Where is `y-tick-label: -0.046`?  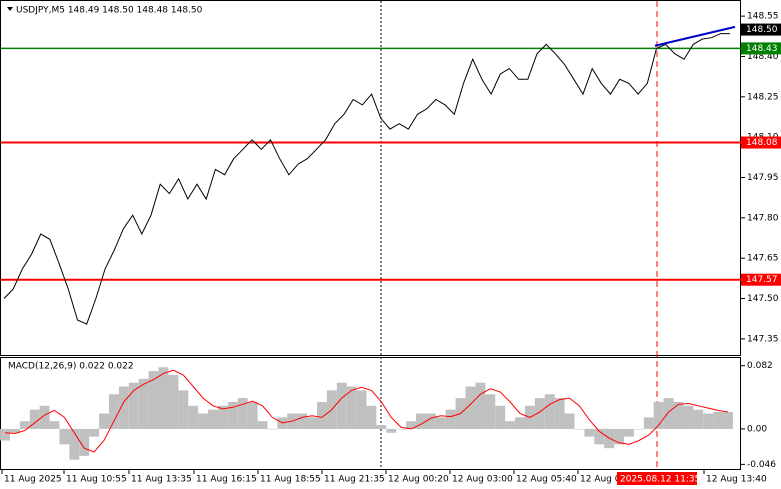
y-tick-label: -0.046 is located at coordinates (761, 465).